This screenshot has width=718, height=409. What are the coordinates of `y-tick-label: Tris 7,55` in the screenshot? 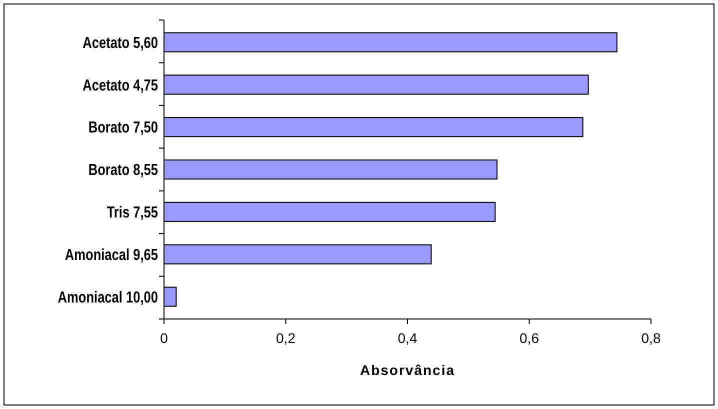 It's located at (132, 213).